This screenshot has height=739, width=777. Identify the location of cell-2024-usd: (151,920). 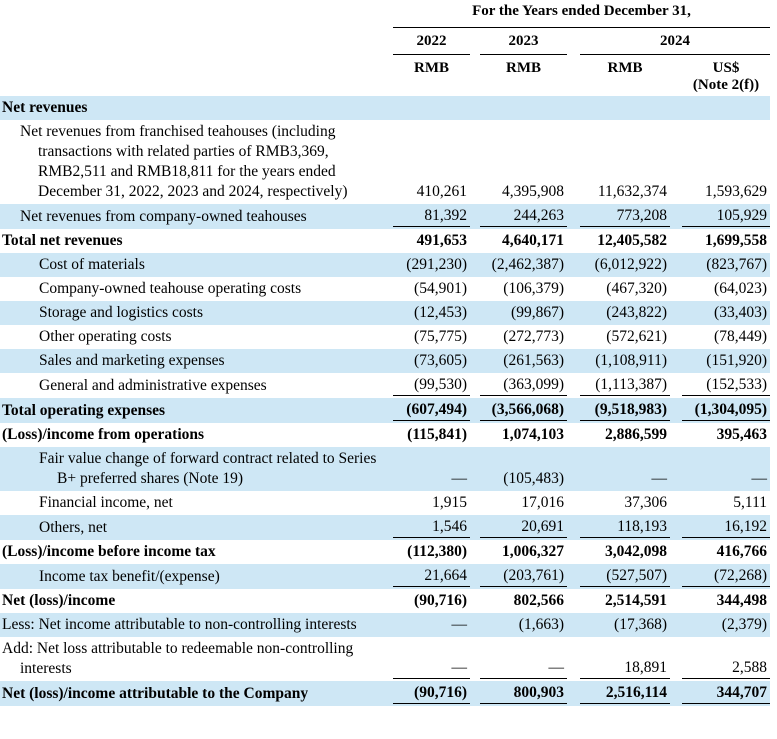
(736, 360).